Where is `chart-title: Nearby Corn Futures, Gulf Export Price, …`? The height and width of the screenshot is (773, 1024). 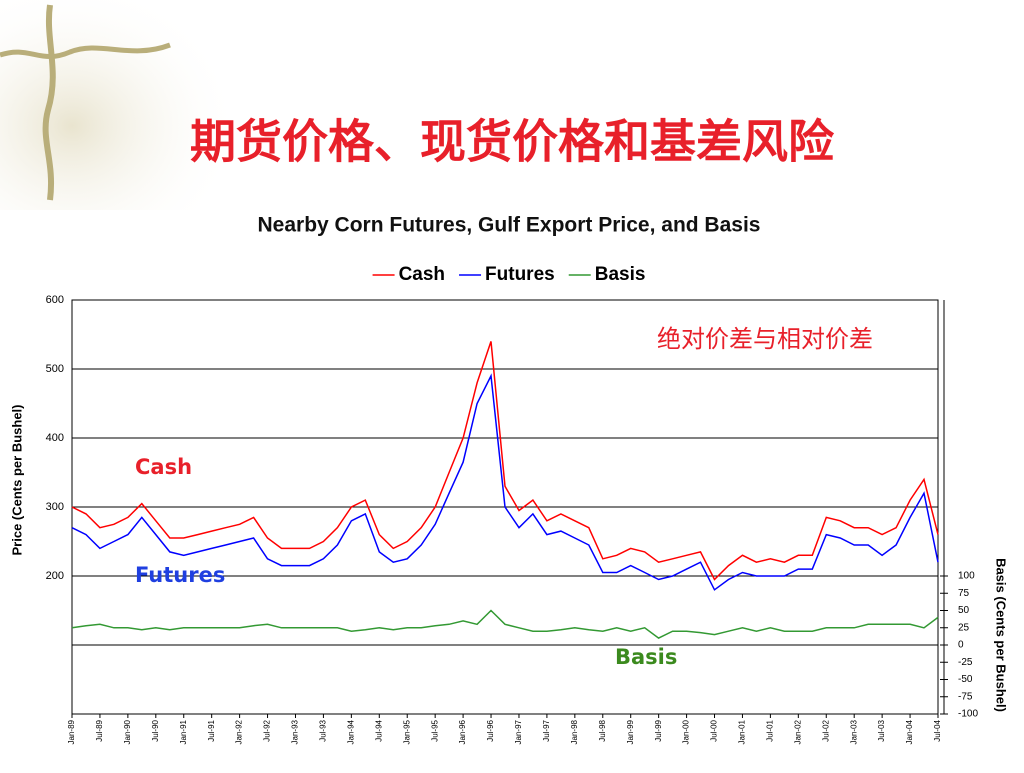 chart-title: Nearby Corn Futures, Gulf Export Price, … is located at coordinates (509, 225).